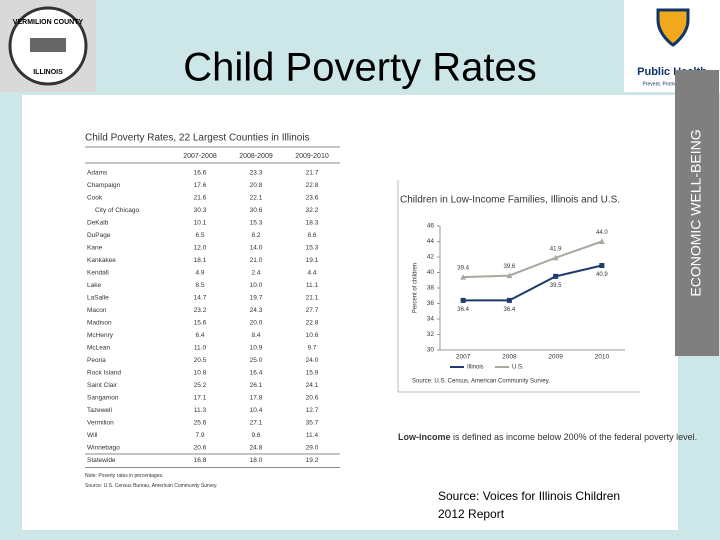 This screenshot has height=540, width=720. I want to click on cell: 19.2, so click(312, 460).